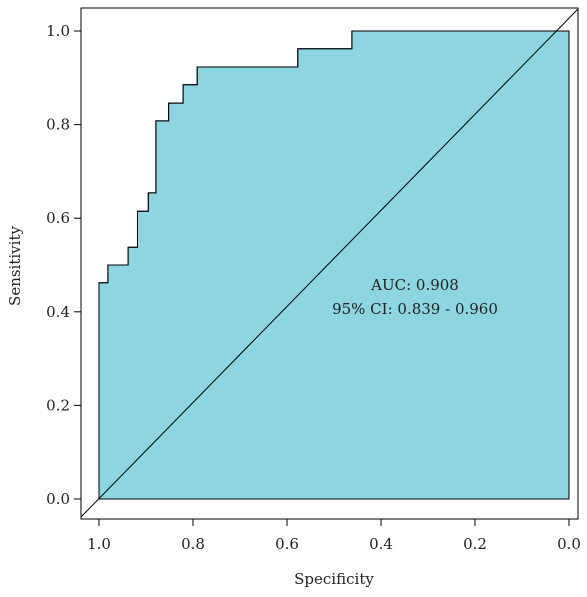  I want to click on x-tick-label-0: 1.0, so click(99, 544).